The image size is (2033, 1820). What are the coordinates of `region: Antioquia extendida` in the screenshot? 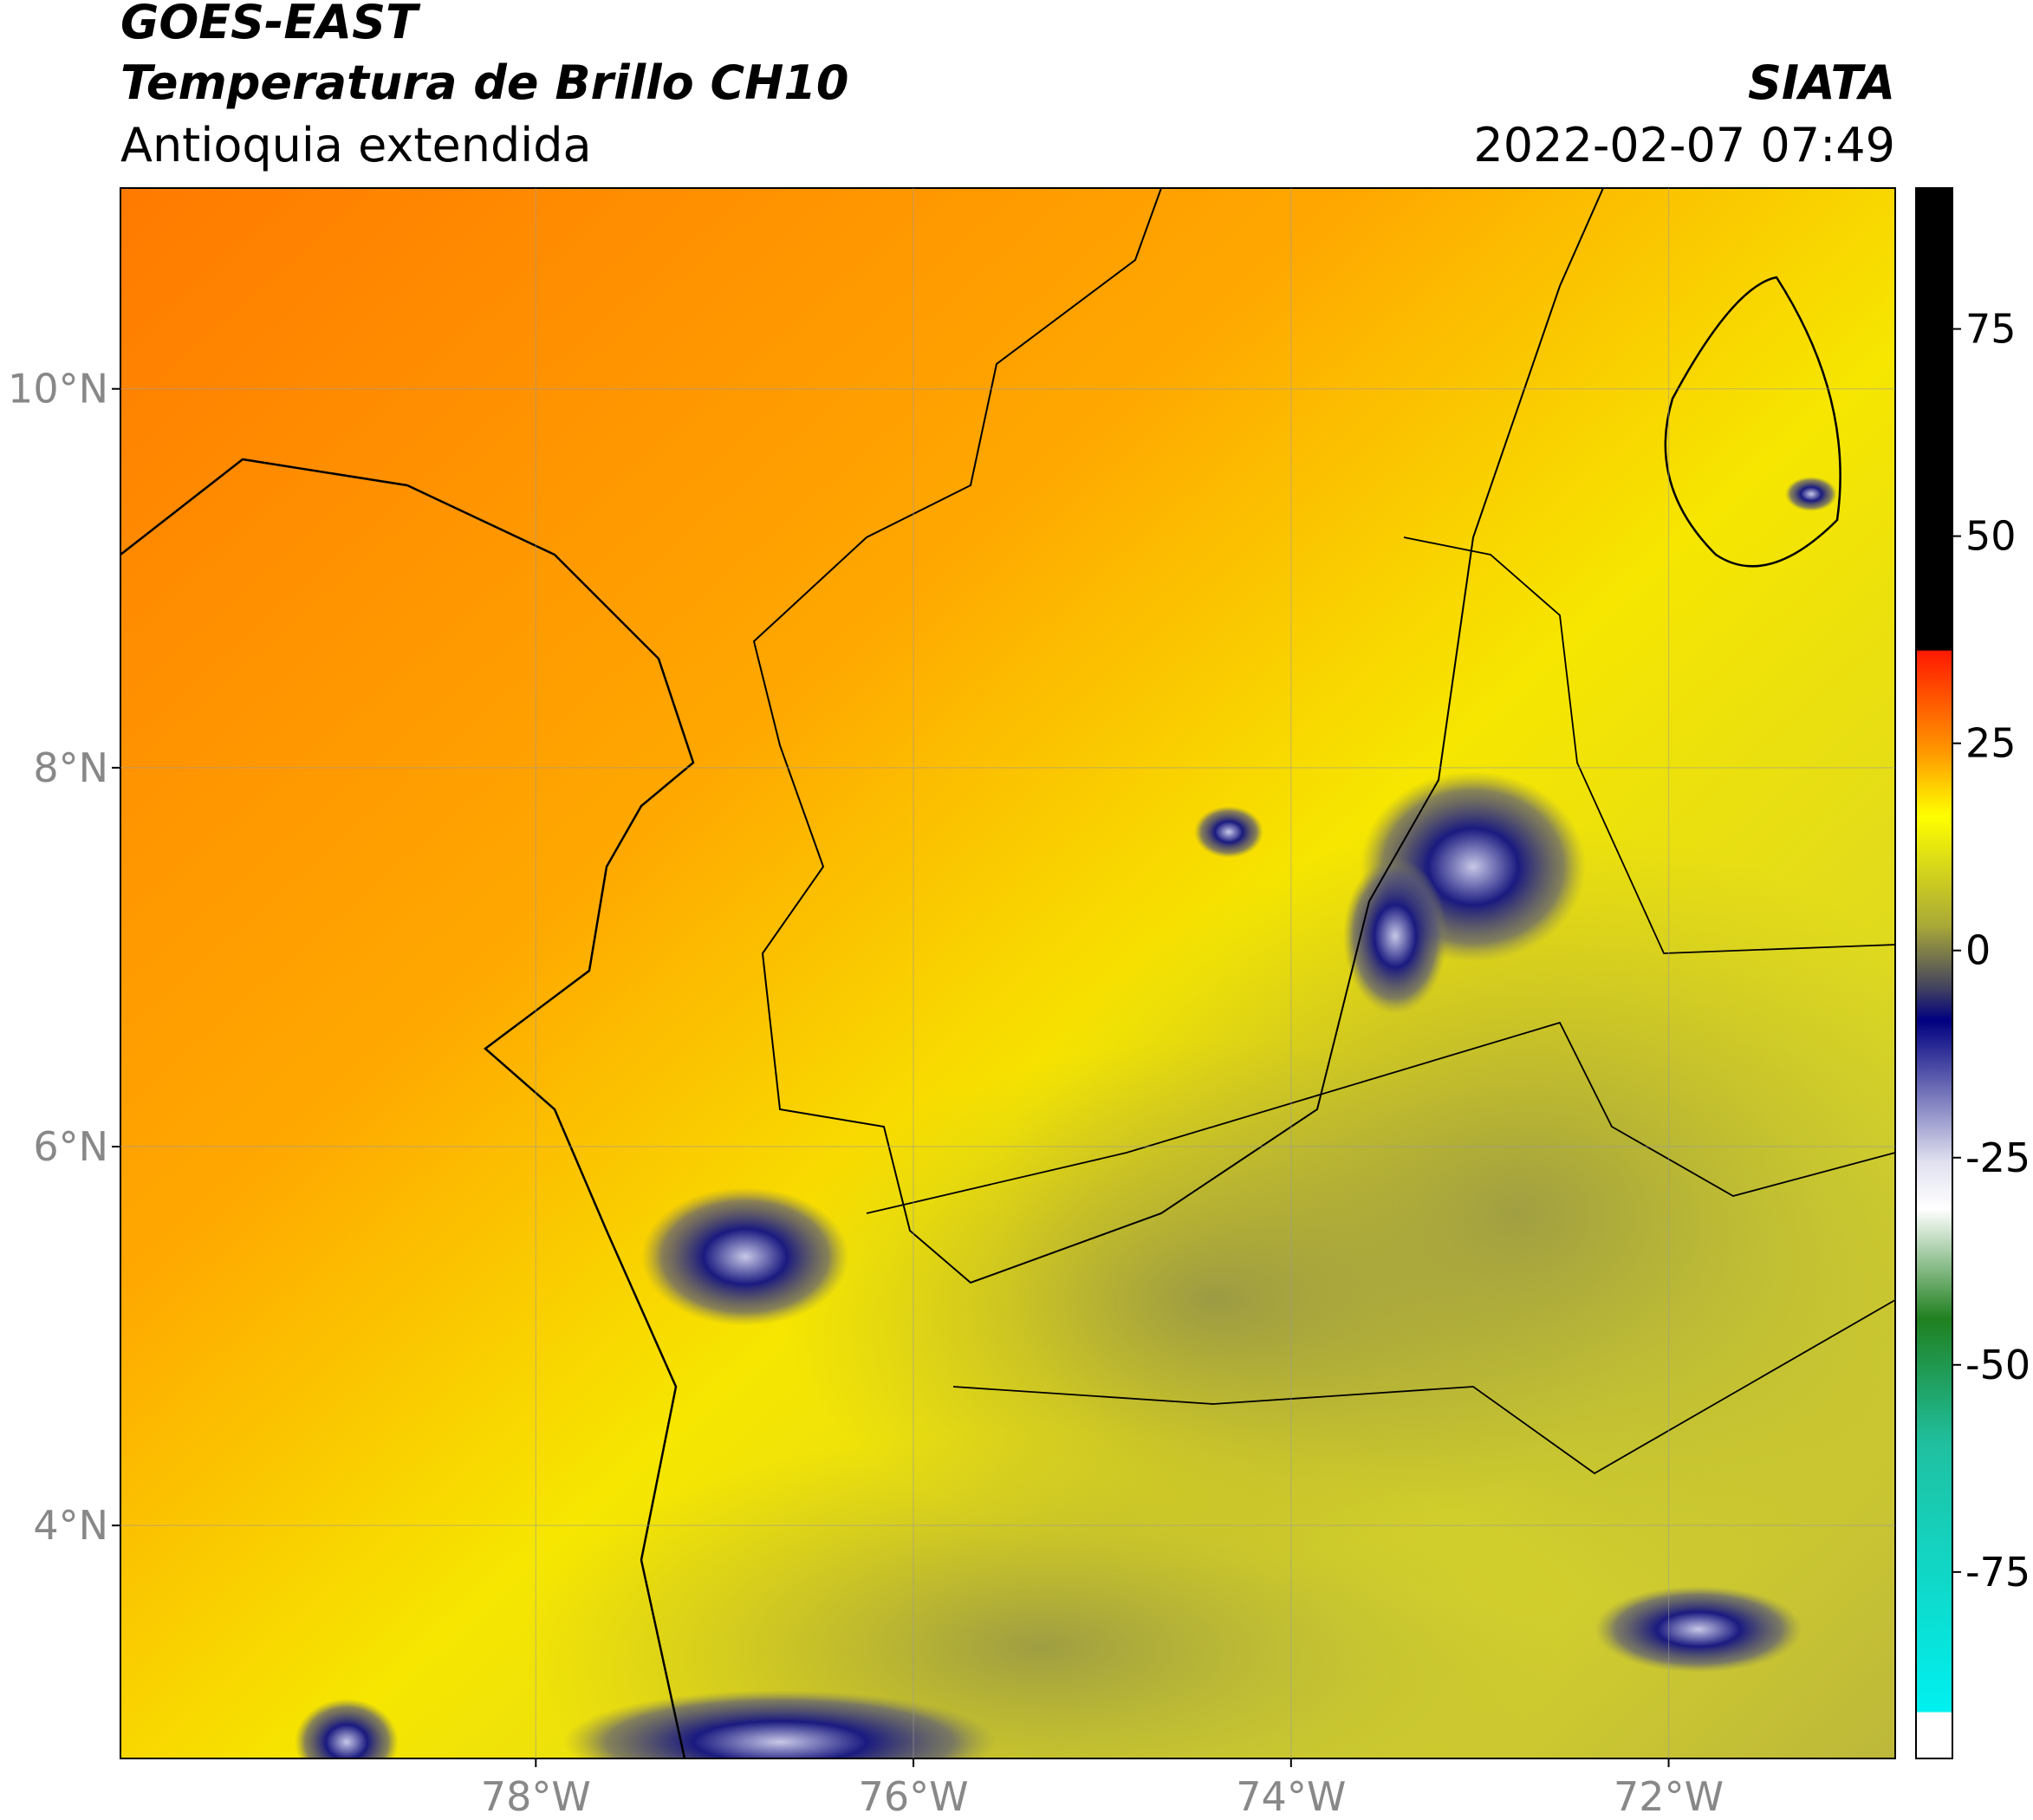 It's located at (356, 145).